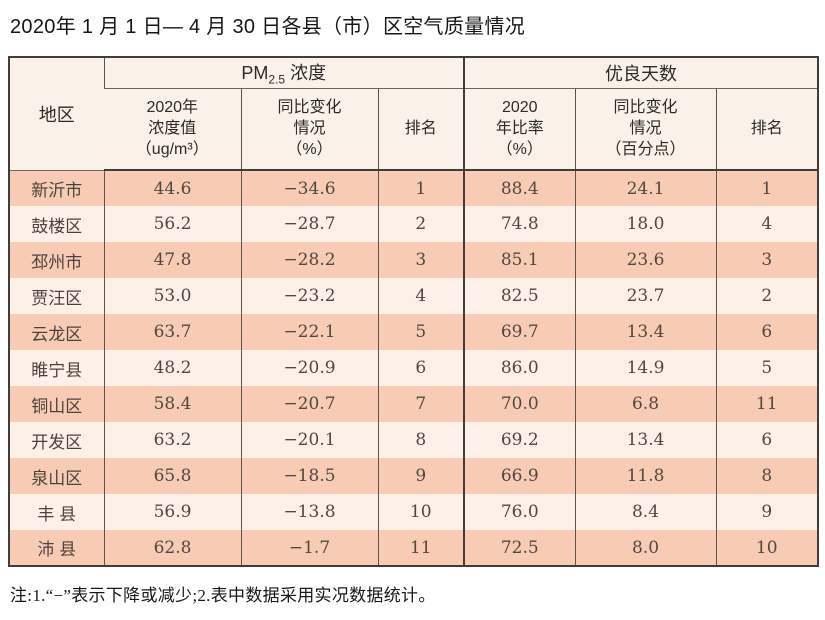 The image size is (825, 620). Describe the element at coordinates (57, 262) in the screenshot. I see `cell-region: 邳州市` at that location.